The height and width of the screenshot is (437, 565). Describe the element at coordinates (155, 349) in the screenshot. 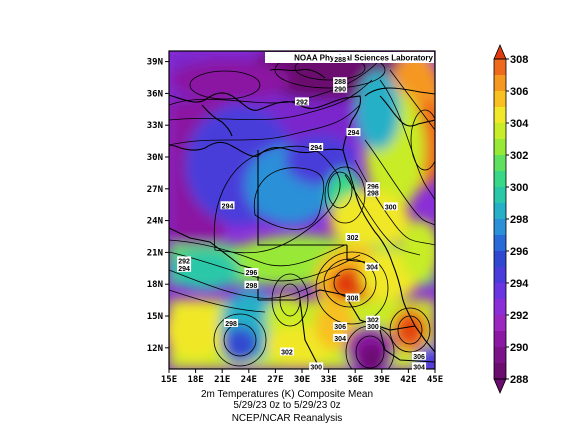

I see `y-tick-label: 12N` at that location.